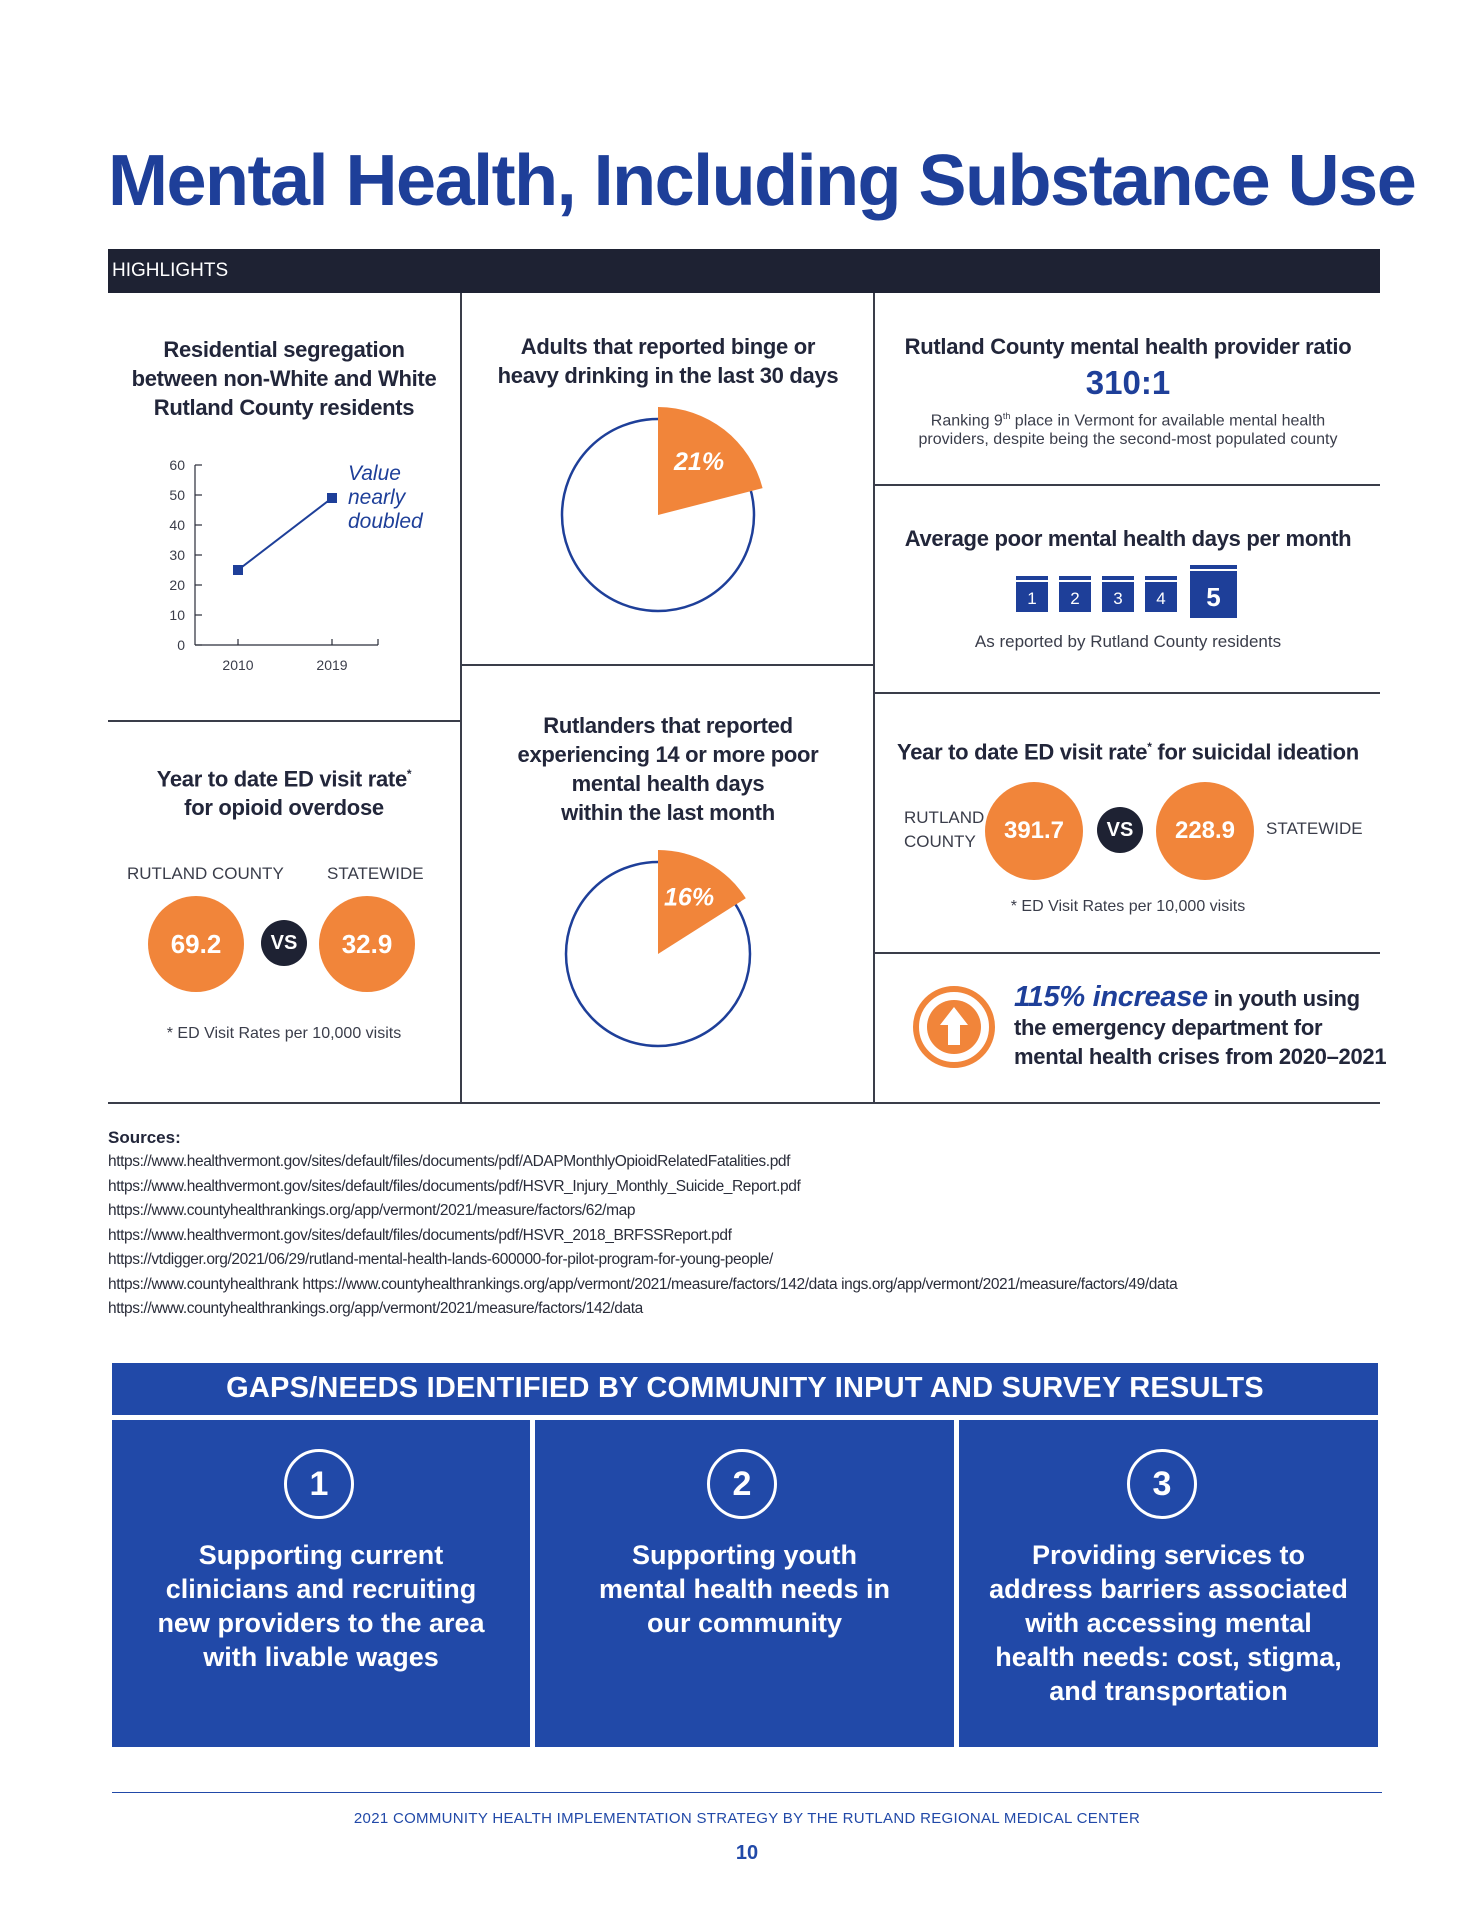  I want to click on annotation-line: doubled, so click(385, 521).